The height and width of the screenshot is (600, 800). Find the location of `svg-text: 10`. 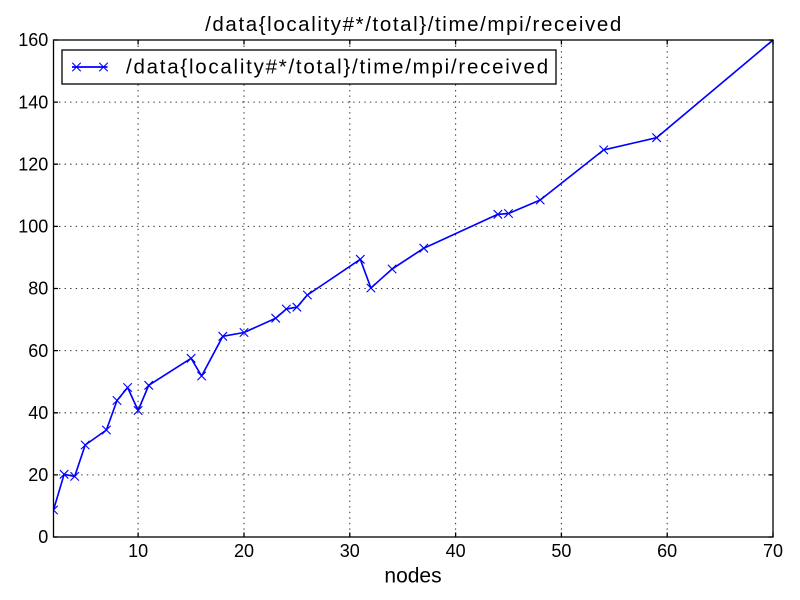

svg-text: 10 is located at coordinates (138, 551).